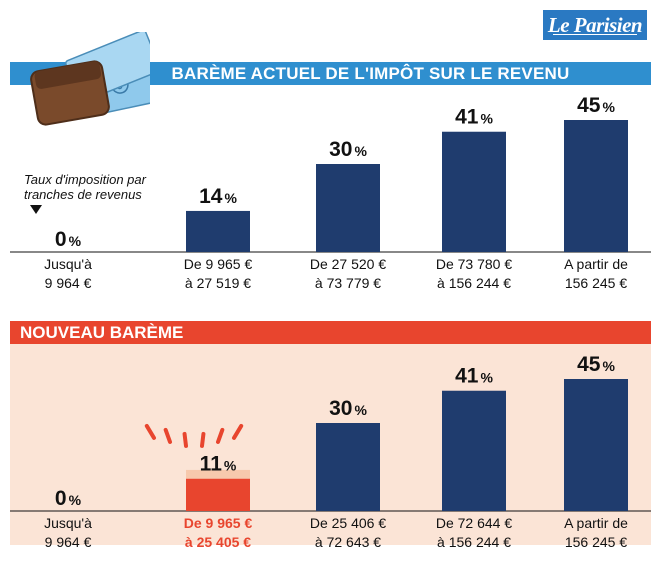 The width and height of the screenshot is (661, 567). Describe the element at coordinates (218, 474) in the screenshot. I see `previous-rate-bar-ghost` at that location.